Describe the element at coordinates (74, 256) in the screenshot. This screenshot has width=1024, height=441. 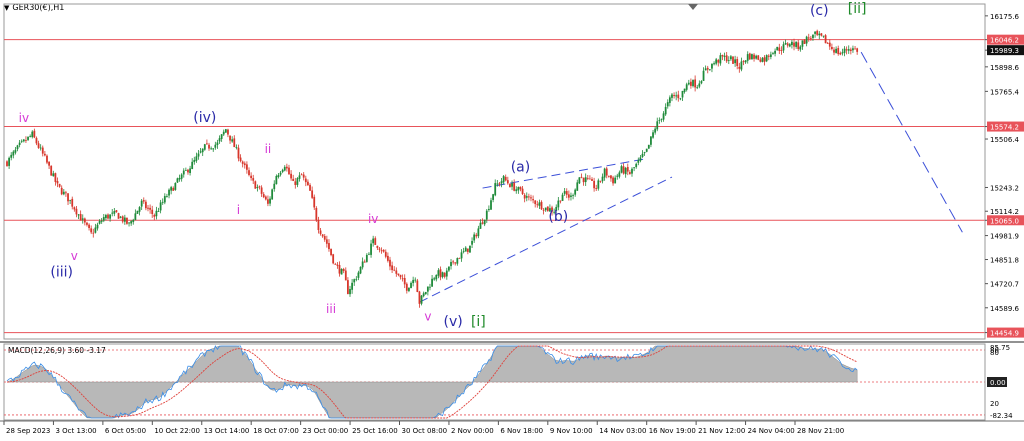
I see `wave-label: v` at that location.